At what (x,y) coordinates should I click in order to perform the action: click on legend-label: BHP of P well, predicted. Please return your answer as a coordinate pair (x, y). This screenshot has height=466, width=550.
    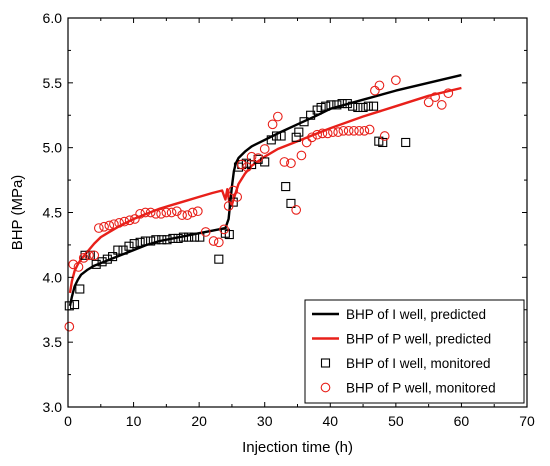
    Looking at the image, I should click on (418, 339).